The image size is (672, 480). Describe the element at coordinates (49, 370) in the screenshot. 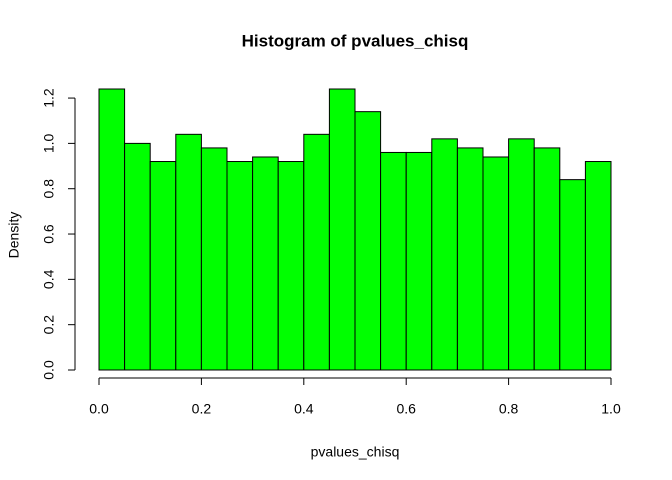

I see `y-tick-label: 0.0` at that location.